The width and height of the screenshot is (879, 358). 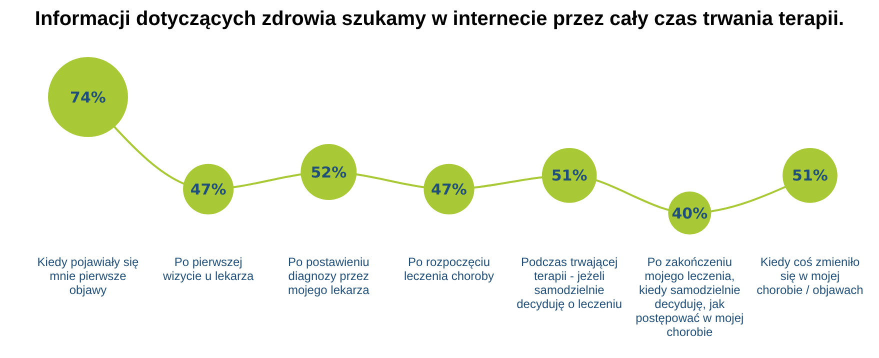 What do you see at coordinates (449, 269) in the screenshot?
I see `x-tick-label: Po rozpoczęciu leczenia choroby` at bounding box center [449, 269].